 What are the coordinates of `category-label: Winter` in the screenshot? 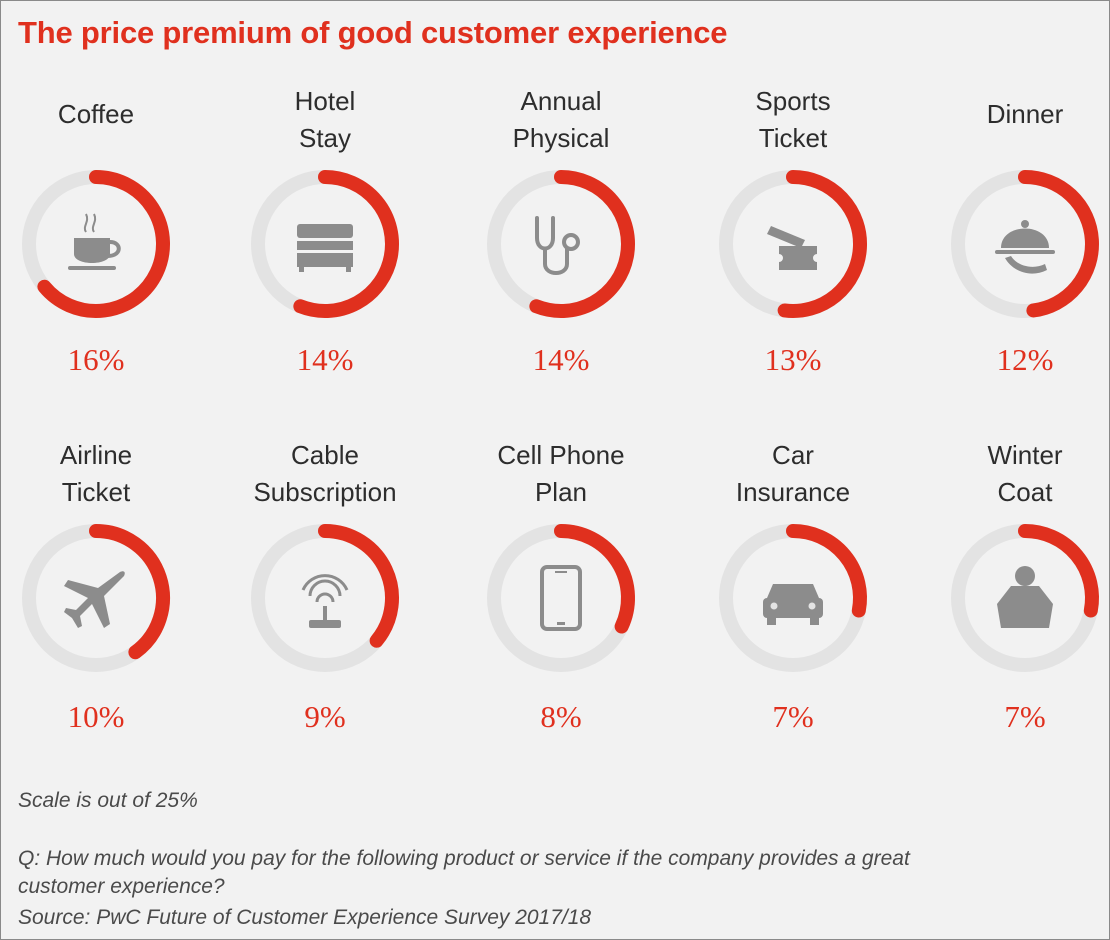 It's located at (1024, 455).